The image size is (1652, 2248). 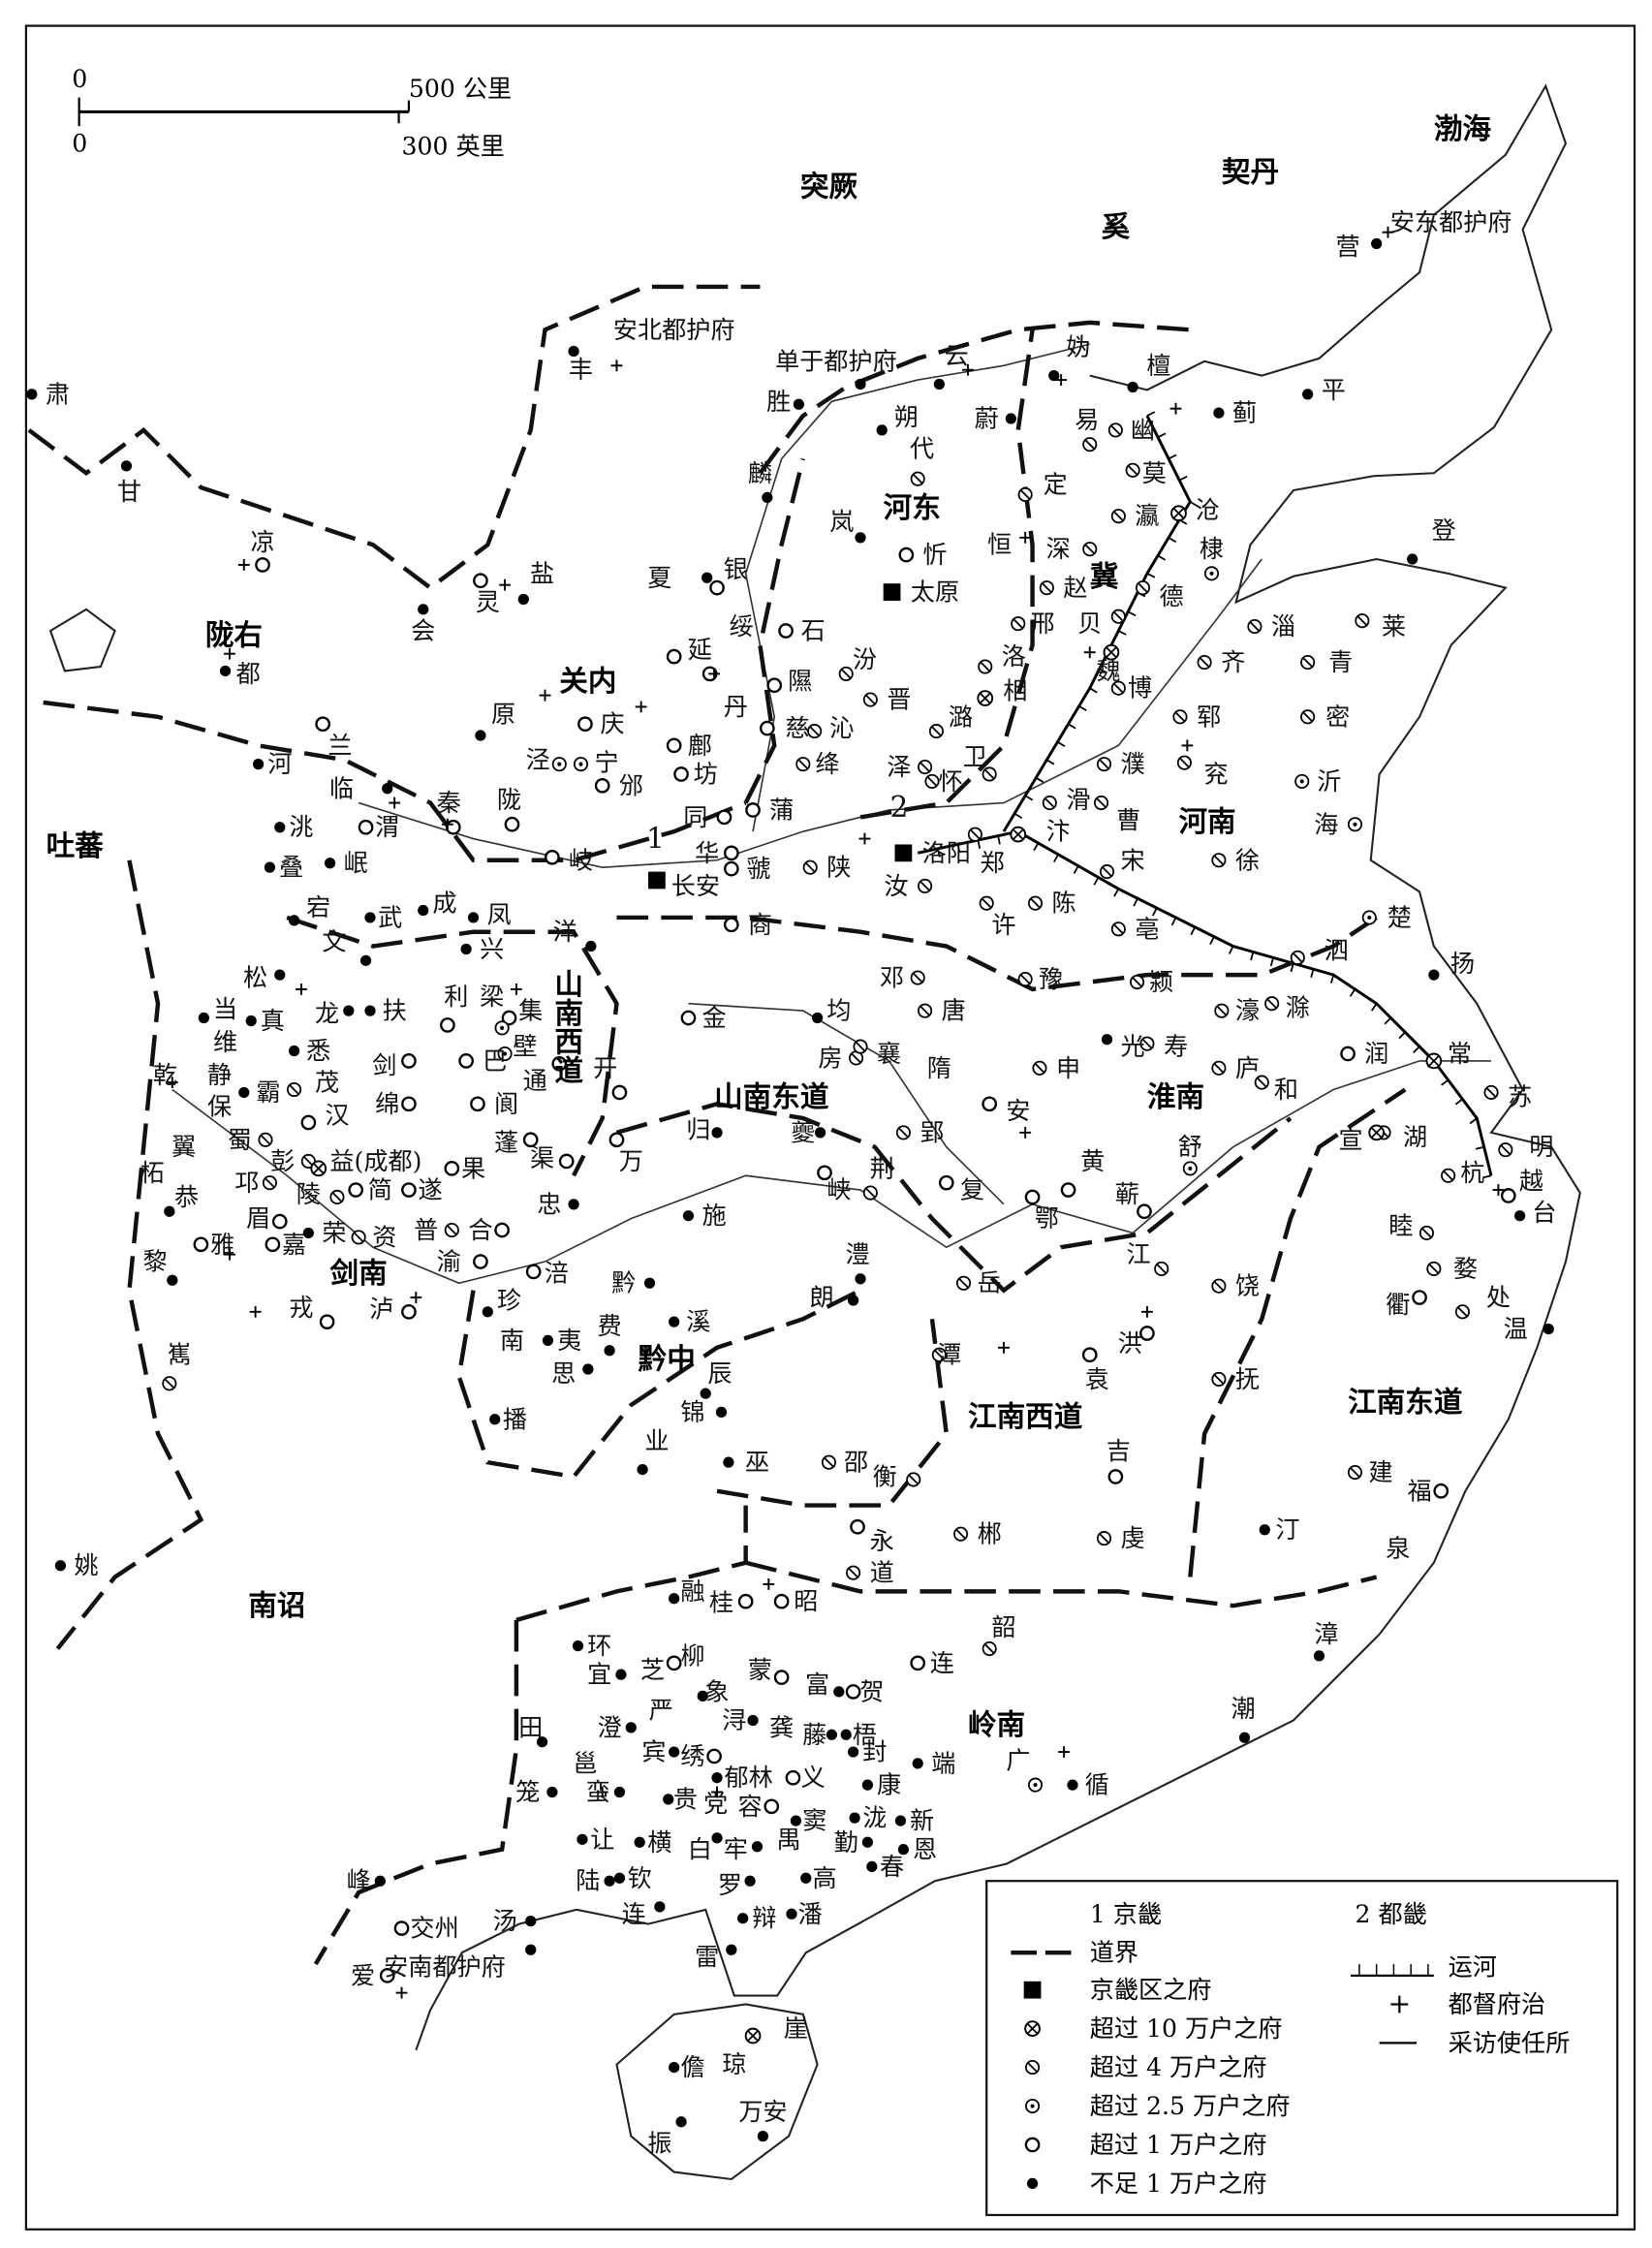 I want to click on legend-x2-5: 超过 2.5 万户之府, so click(x=1190, y=2106).